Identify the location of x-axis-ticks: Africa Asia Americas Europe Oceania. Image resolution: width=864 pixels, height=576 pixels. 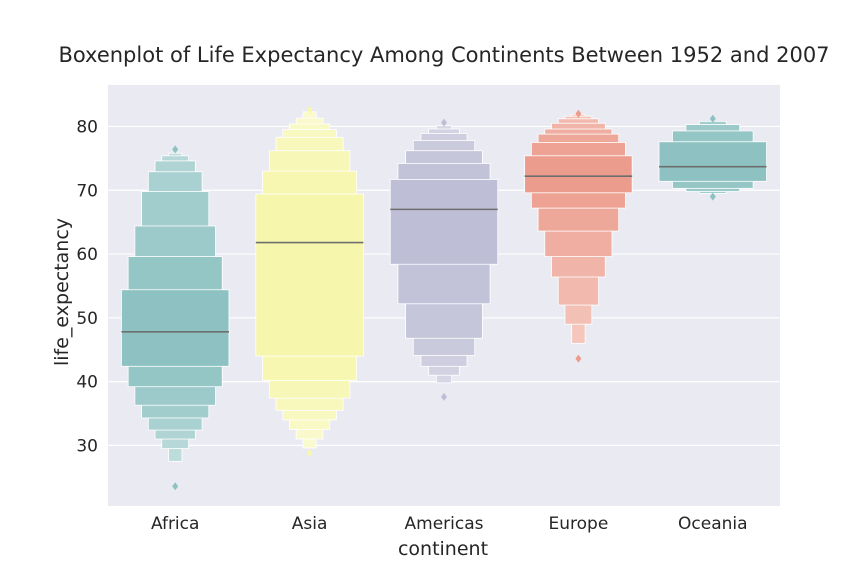
(449, 524).